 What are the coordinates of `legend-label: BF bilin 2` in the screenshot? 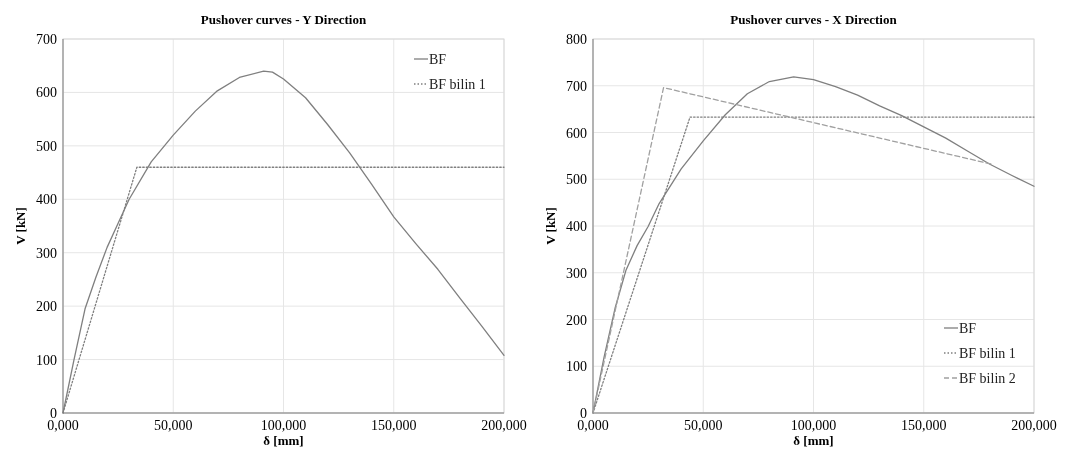 It's located at (987, 378).